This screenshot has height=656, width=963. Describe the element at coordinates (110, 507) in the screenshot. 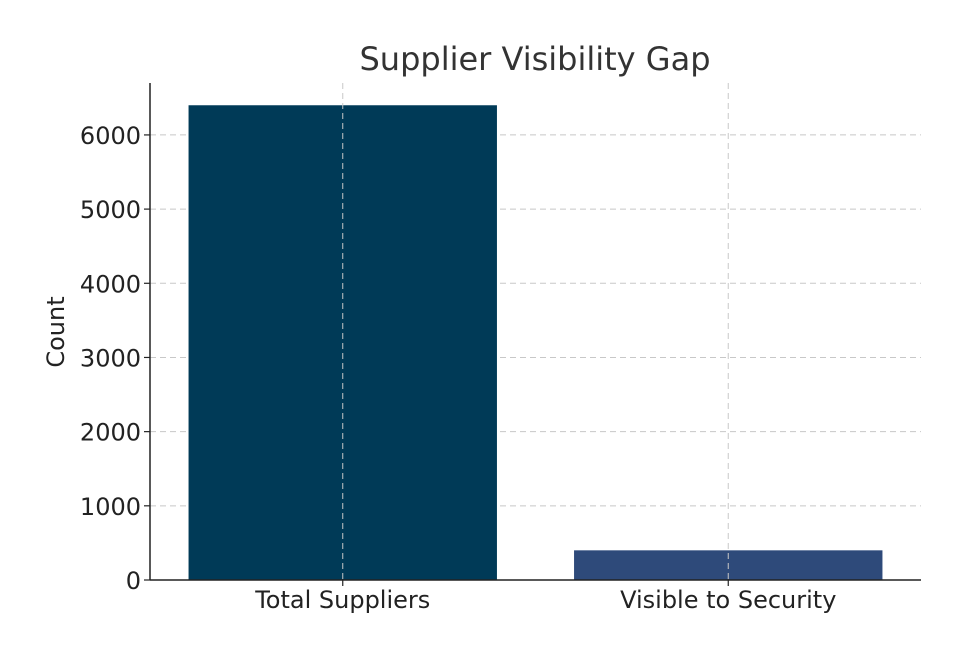

I see `y-tick-label: 1000` at that location.